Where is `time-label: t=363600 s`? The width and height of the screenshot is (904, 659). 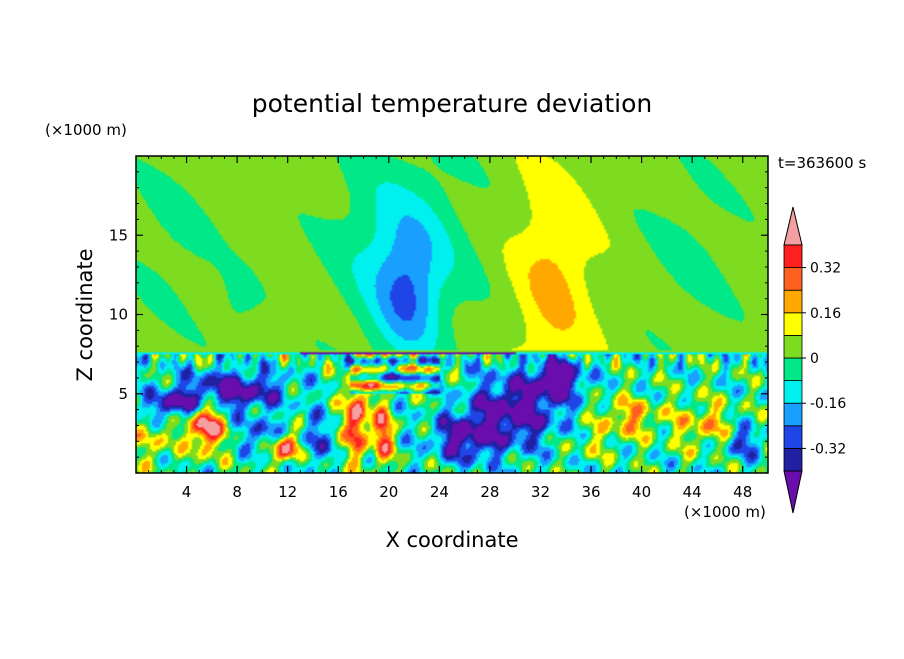
time-label: t=363600 s is located at coordinates (822, 163).